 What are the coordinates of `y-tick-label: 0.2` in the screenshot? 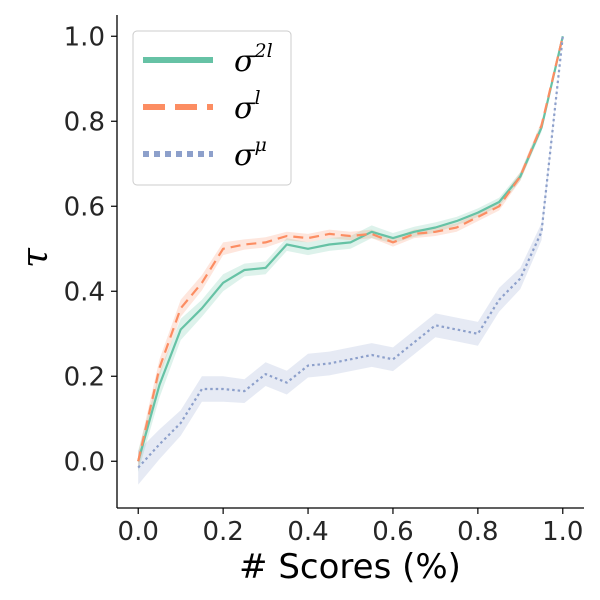 It's located at (84, 377).